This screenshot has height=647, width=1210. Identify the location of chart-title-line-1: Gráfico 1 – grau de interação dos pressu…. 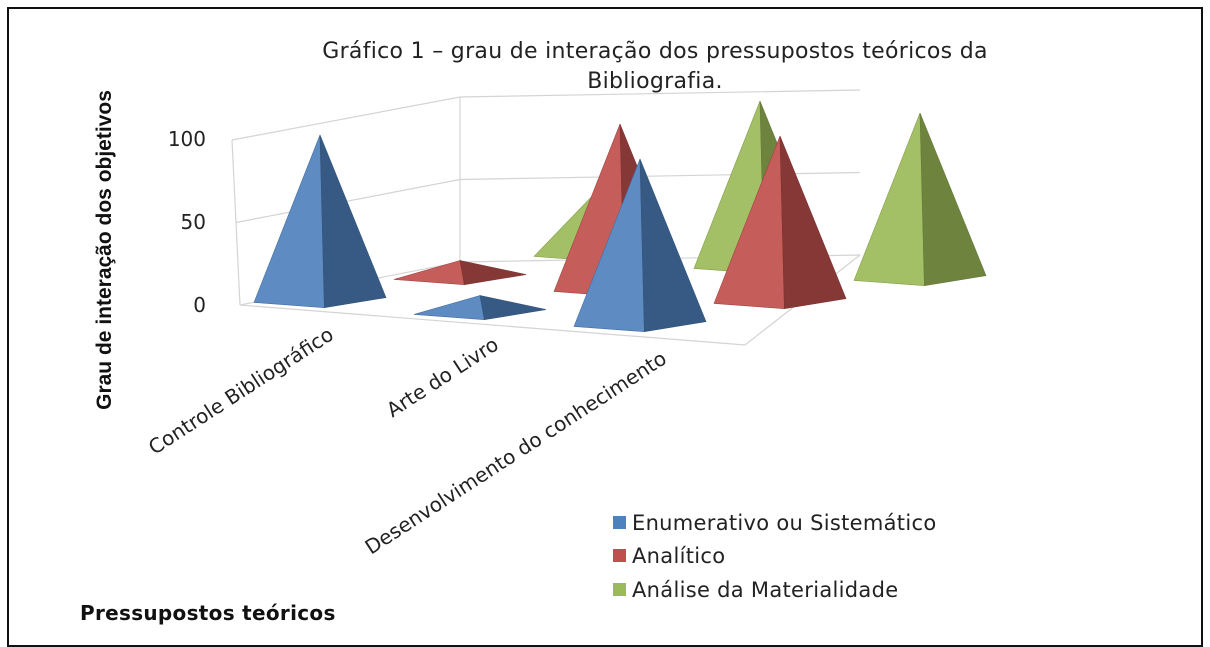
(655, 51).